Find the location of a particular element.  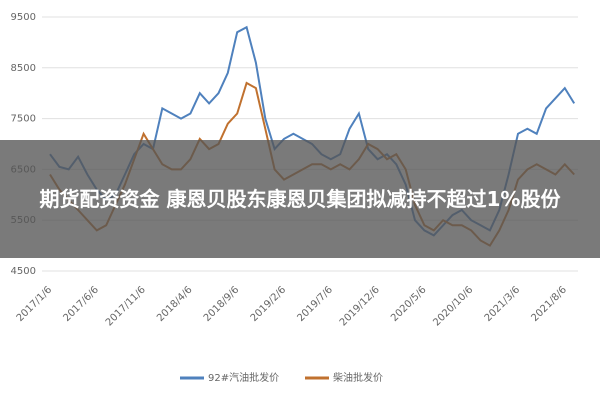

y-tick-label: 8500 is located at coordinates (23, 68).